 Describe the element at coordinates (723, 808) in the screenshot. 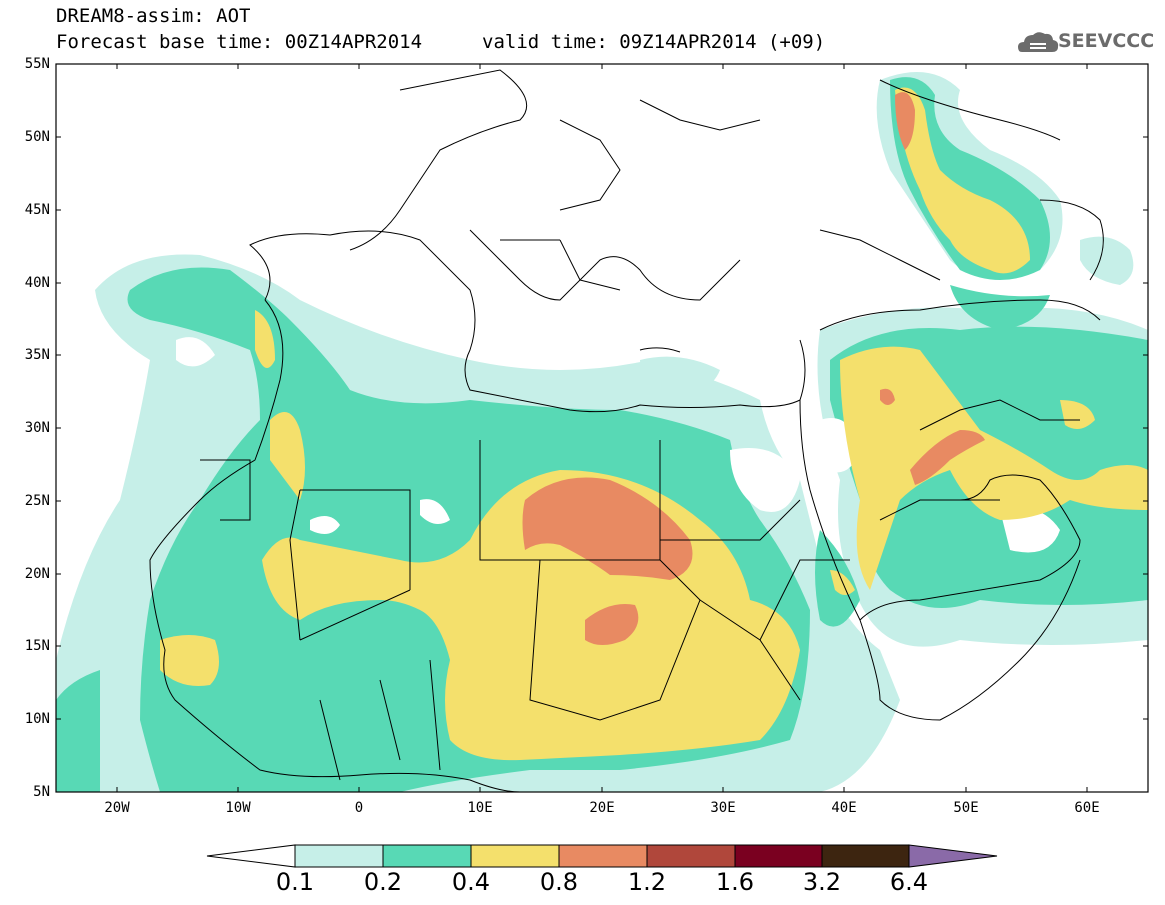

I see `lon-label-30e: 30E` at that location.